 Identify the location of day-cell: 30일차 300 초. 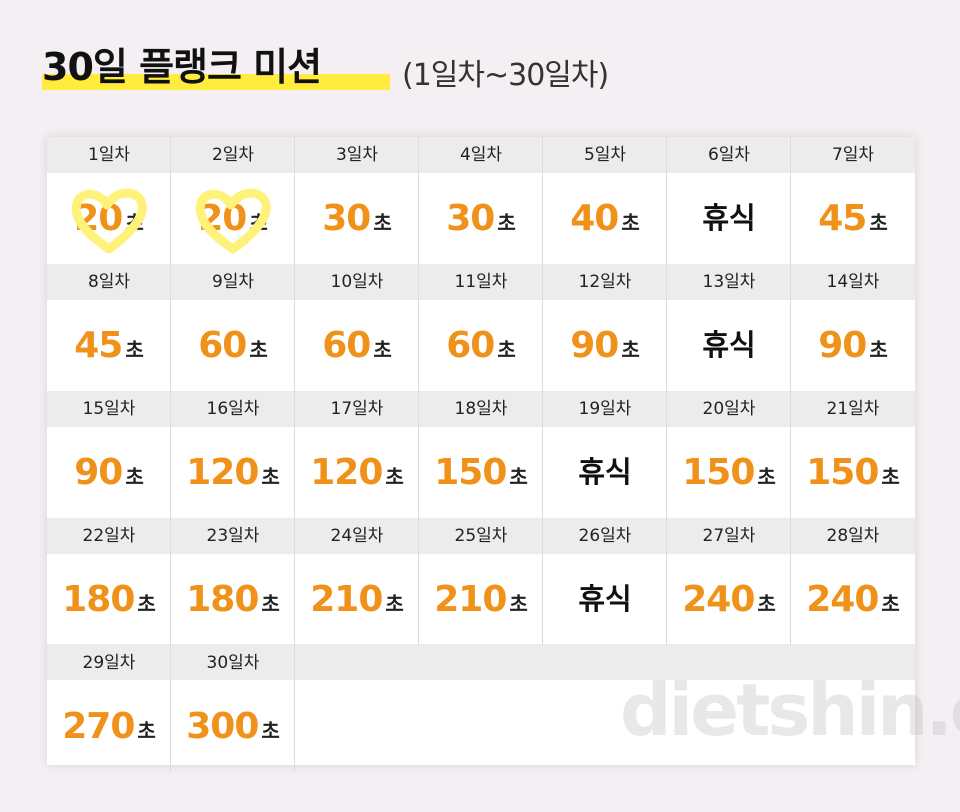
(233, 708).